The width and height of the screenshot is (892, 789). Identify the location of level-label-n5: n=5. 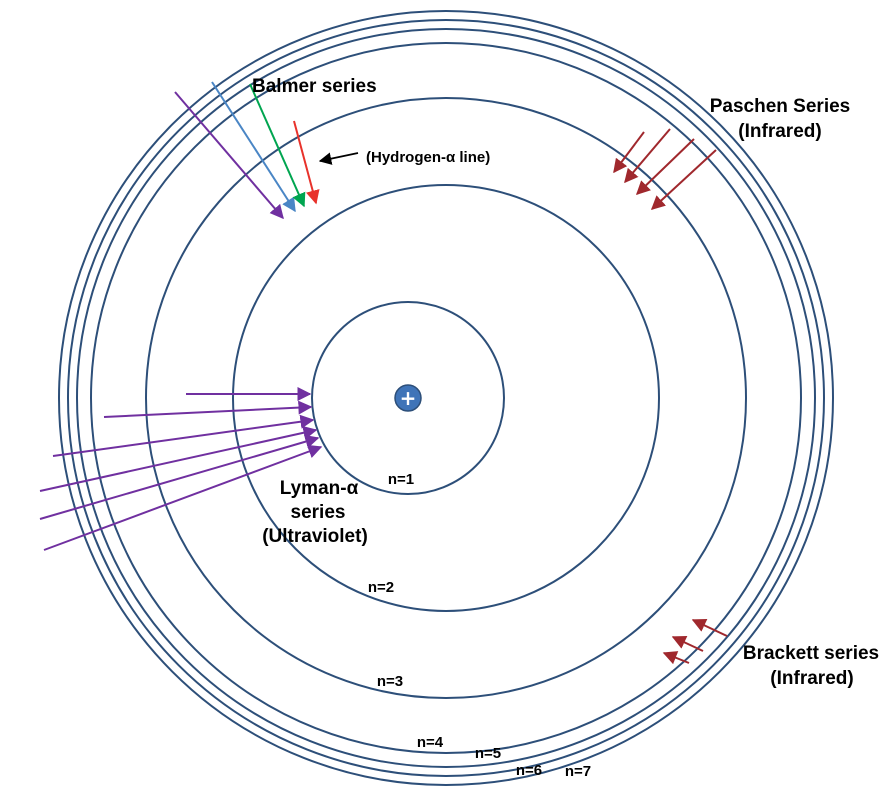
(488, 753).